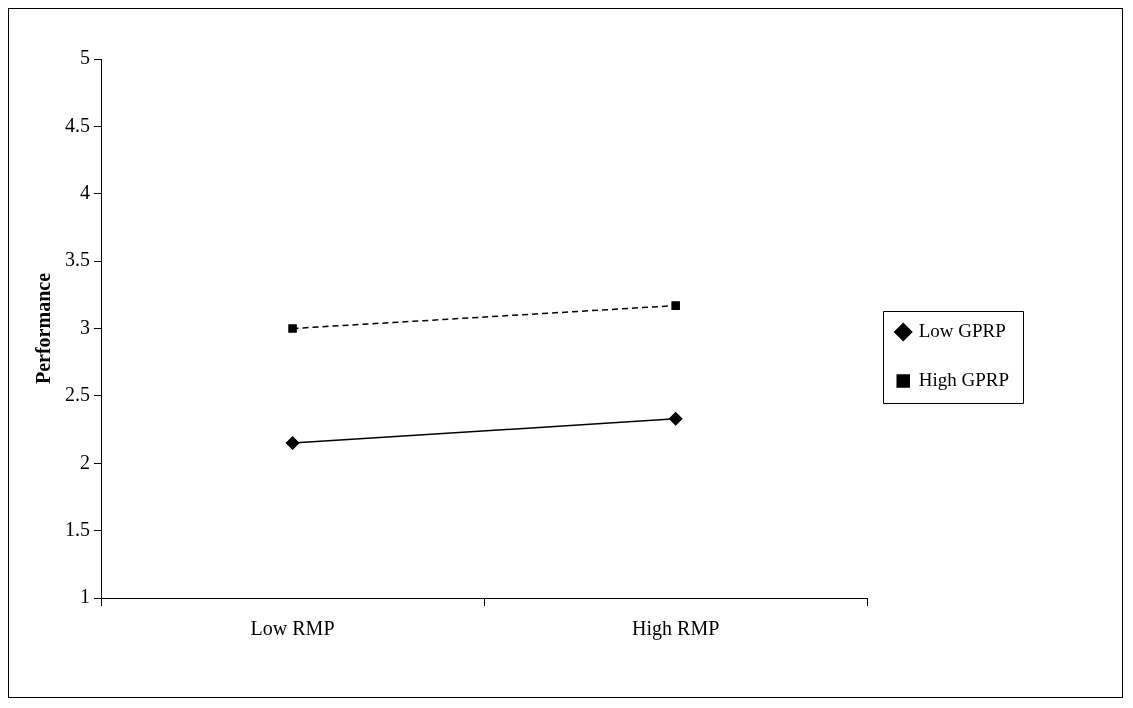 The image size is (1133, 708). What do you see at coordinates (963, 379) in the screenshot?
I see `legend-label: High GPRP` at bounding box center [963, 379].